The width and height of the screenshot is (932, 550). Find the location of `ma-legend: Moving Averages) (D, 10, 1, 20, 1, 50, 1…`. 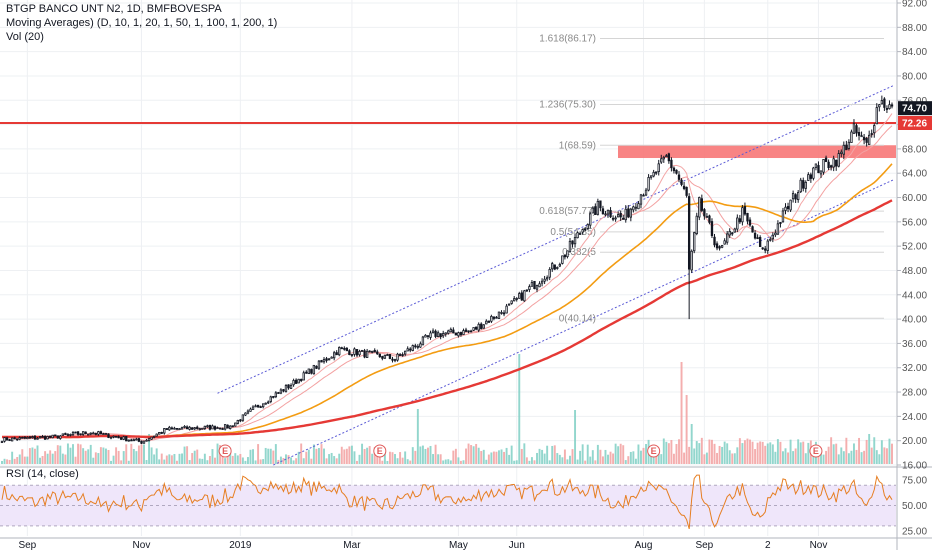

ma-legend: Moving Averages) (D, 10, 1, 20, 1, 50, 1… is located at coordinates (142, 23).